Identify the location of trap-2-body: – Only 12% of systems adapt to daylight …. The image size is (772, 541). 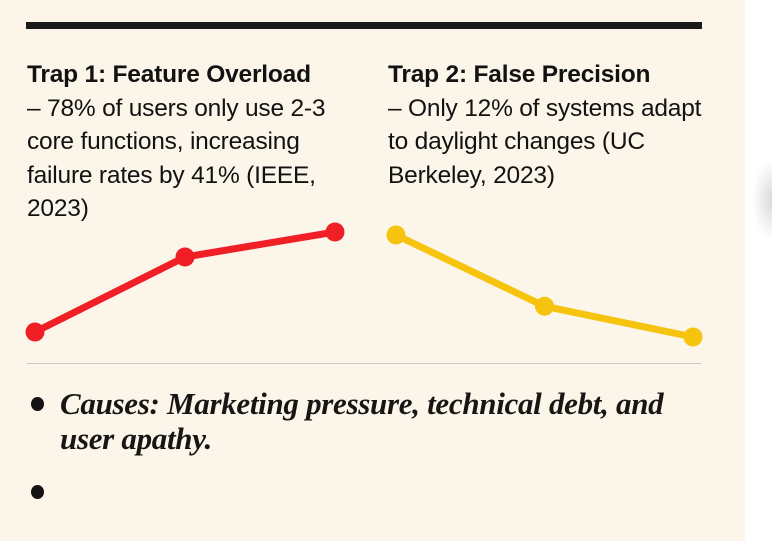
(545, 141).